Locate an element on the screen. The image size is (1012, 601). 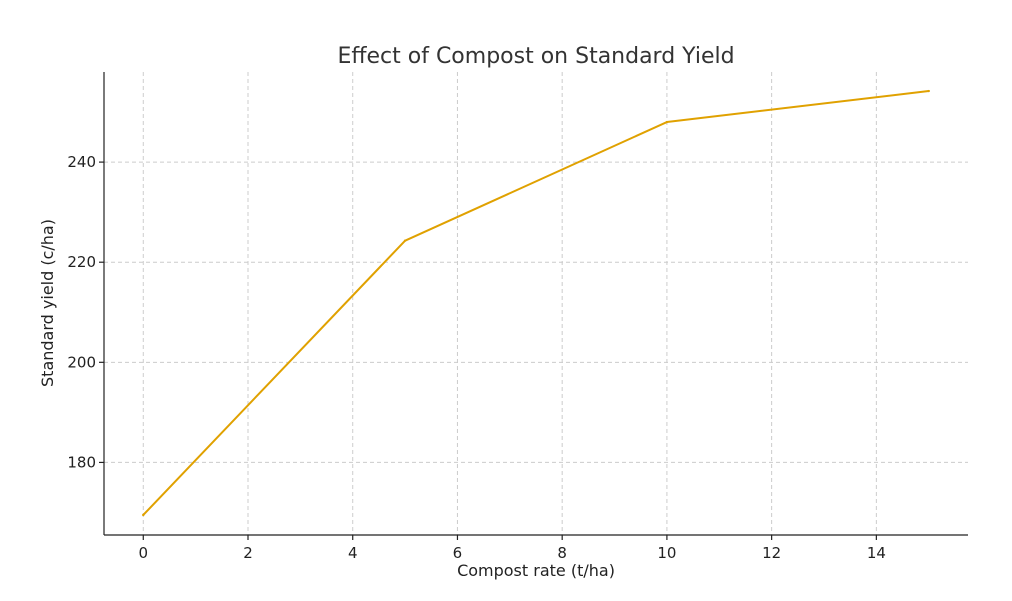
y-tick-label: 220 is located at coordinates (81, 262).